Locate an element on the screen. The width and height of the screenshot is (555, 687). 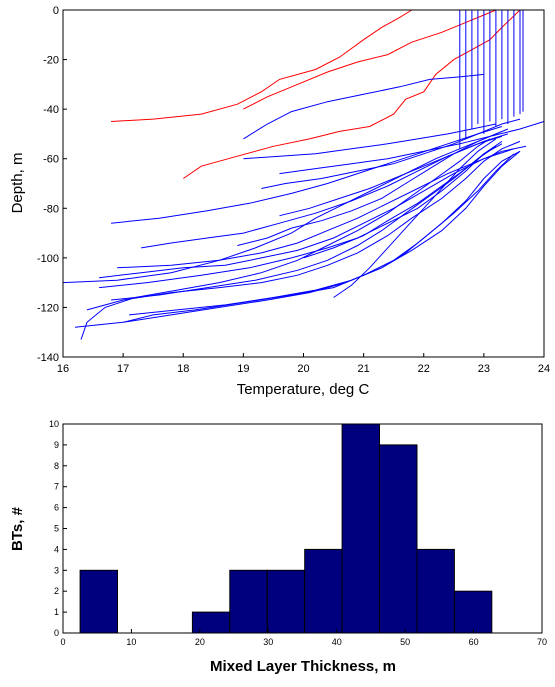
y-tick-label: 3 is located at coordinates (56, 570).